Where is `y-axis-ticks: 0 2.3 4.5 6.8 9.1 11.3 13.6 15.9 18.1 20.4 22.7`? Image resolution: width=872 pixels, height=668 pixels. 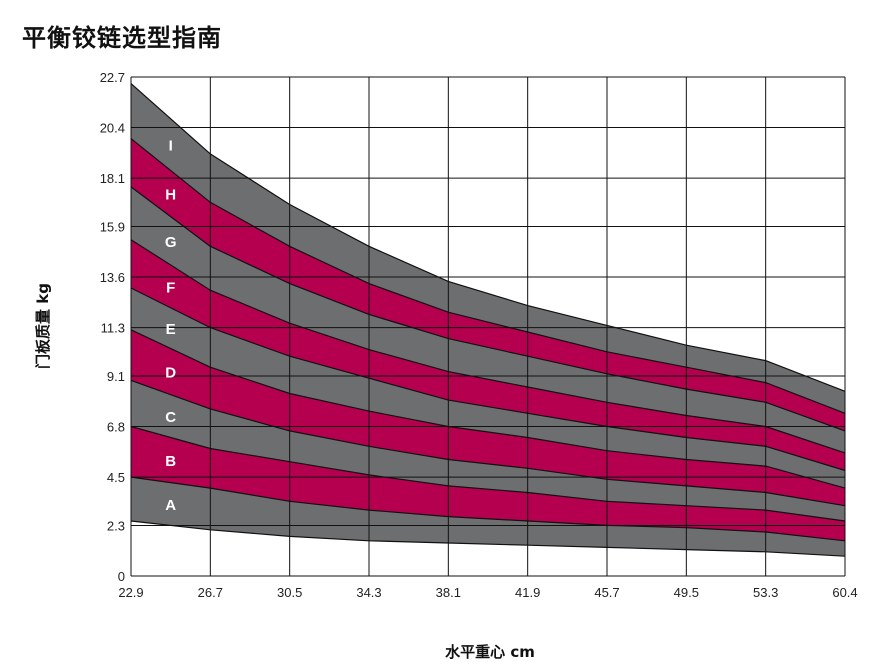 y-axis-ticks: 0 2.3 4.5 6.8 9.1 11.3 13.6 15.9 18.1 20.4 22.7 is located at coordinates (112, 327).